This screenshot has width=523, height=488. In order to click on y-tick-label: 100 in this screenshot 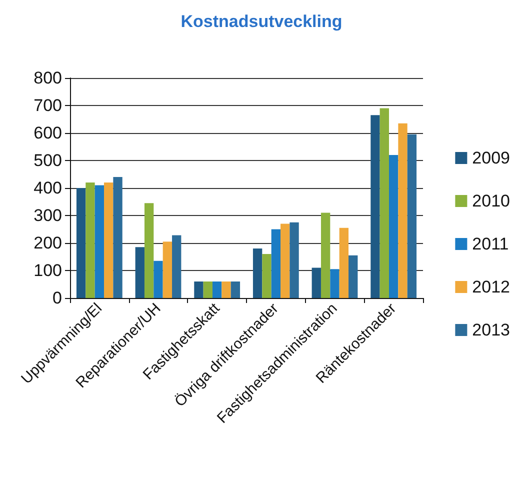, I will do `click(48, 270)`.